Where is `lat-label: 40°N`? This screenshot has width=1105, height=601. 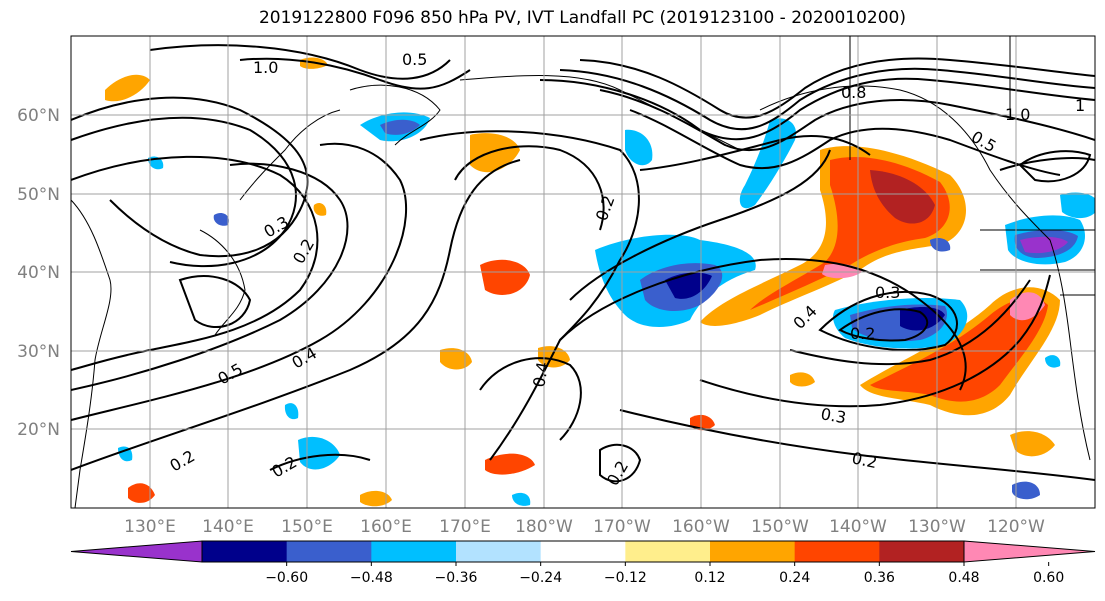 lat-label: 40°N is located at coordinates (38, 273).